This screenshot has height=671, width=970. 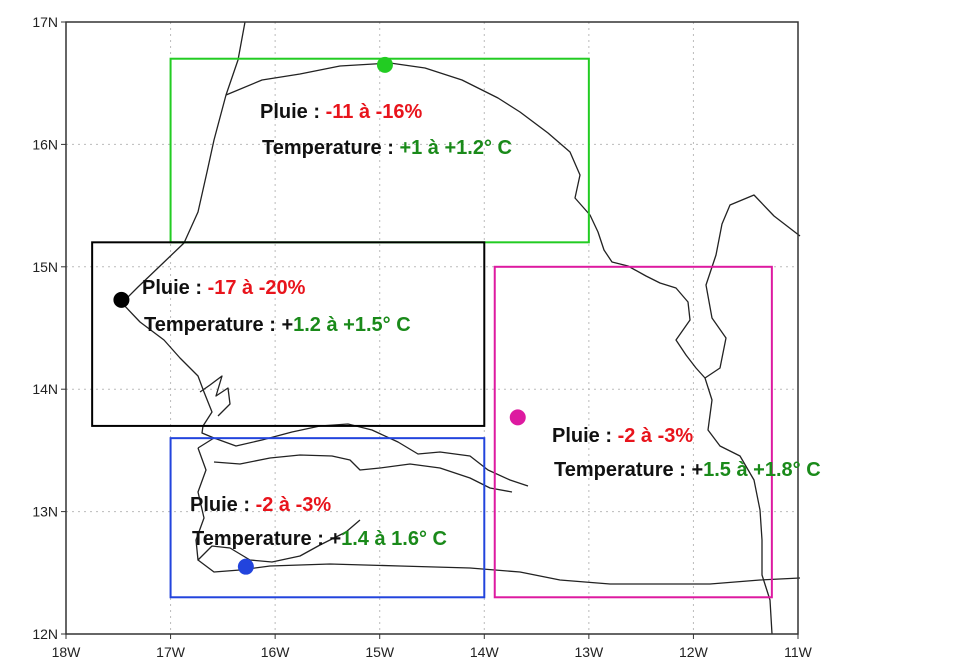 I want to click on station-marker-east, so click(x=517, y=417).